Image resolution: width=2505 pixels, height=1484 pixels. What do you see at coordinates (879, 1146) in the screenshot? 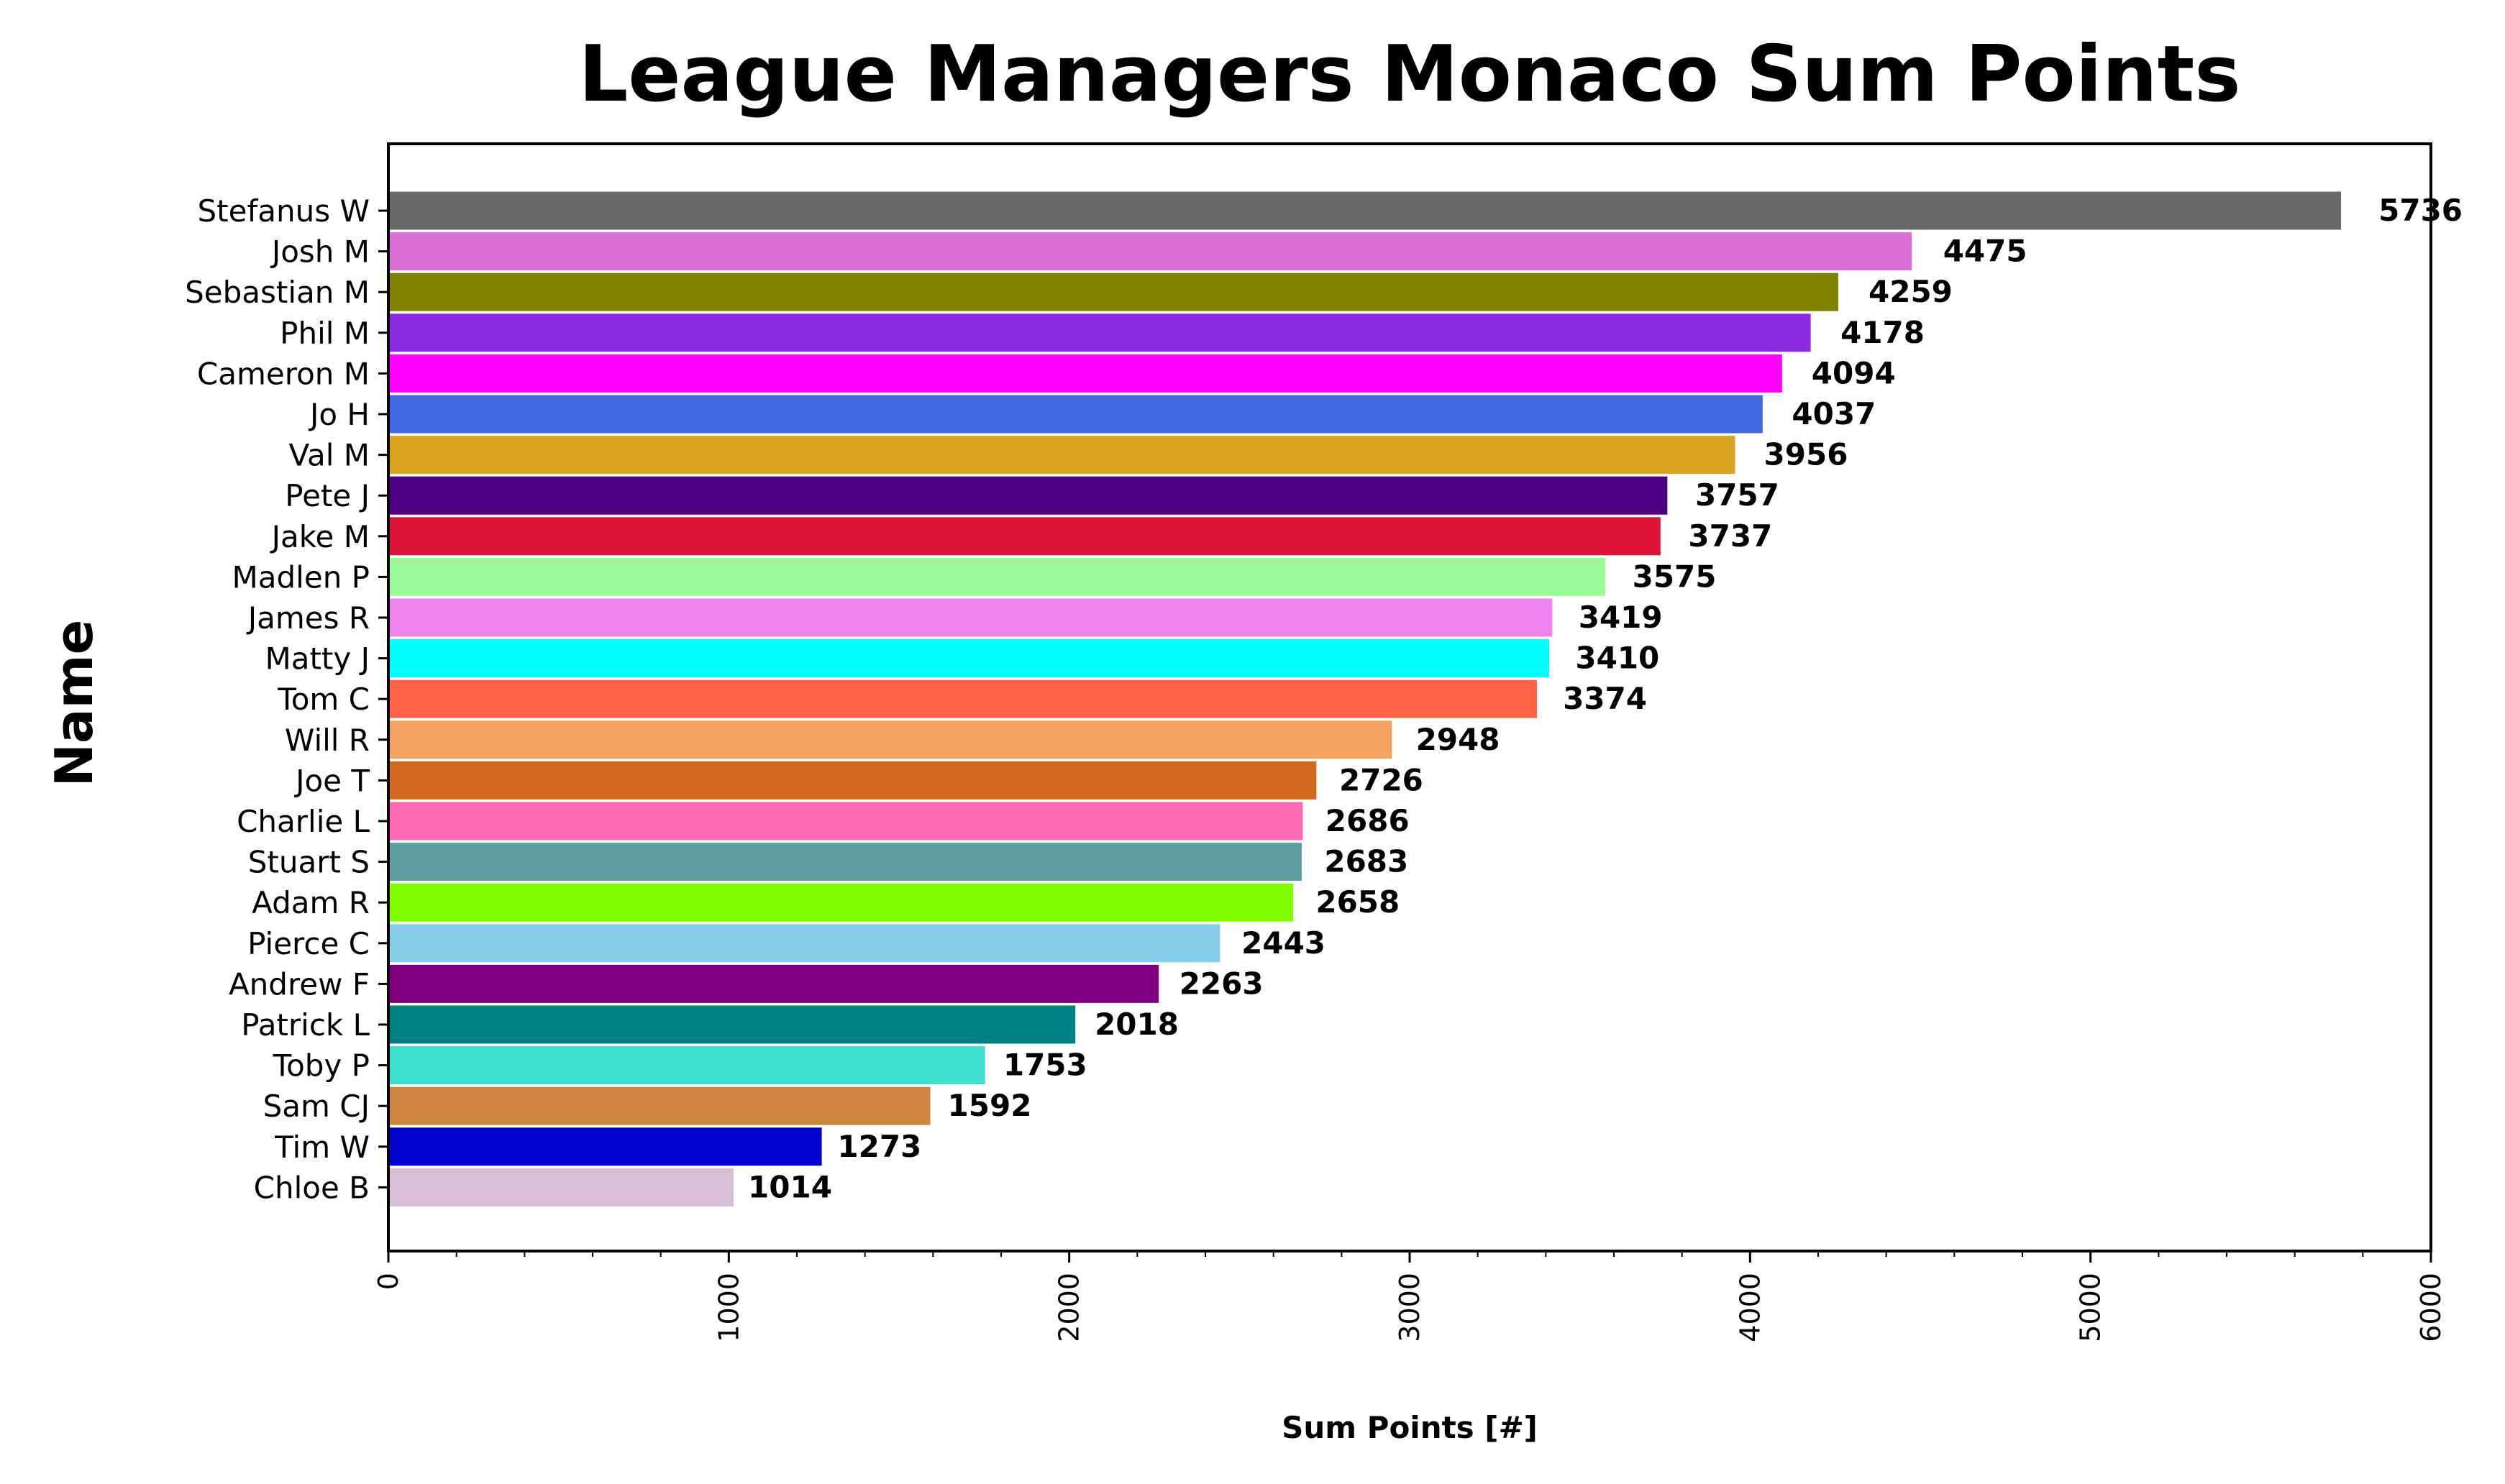
I see `data-label-tim-w: 1273` at bounding box center [879, 1146].